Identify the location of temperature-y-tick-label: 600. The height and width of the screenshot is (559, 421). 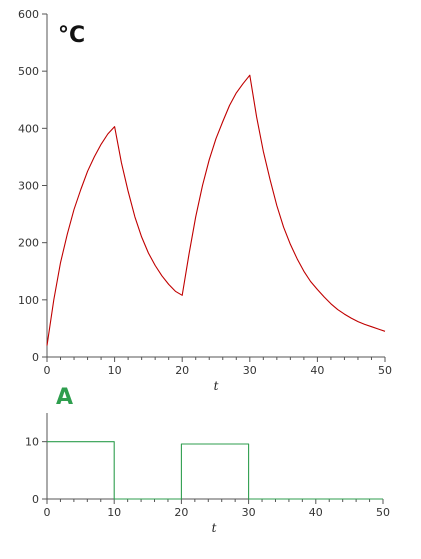
(28, 14).